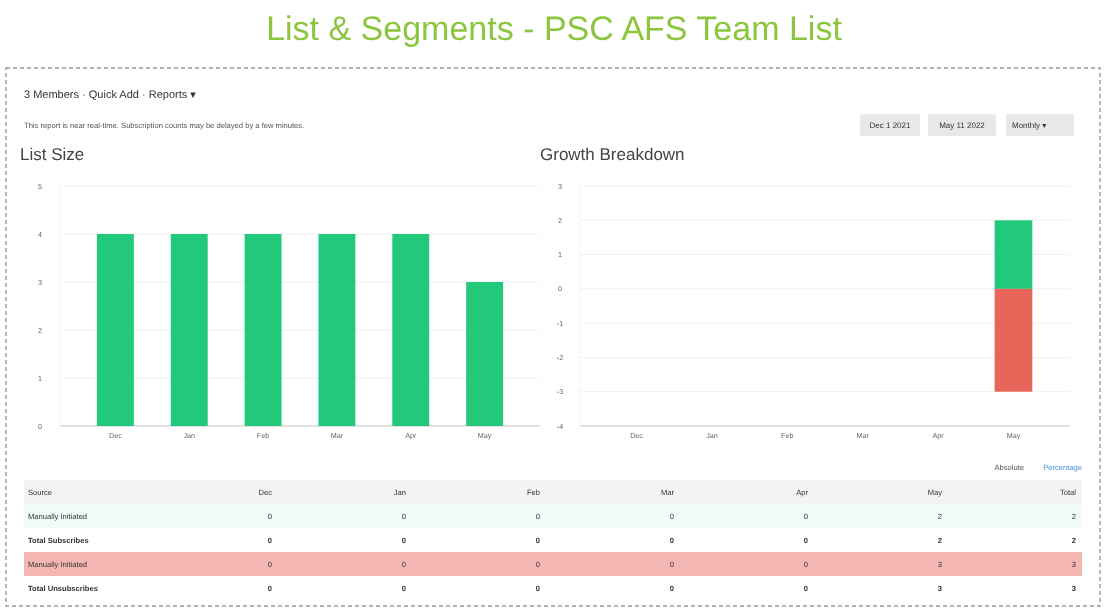 The height and width of the screenshot is (612, 1110). What do you see at coordinates (613, 154) in the screenshot?
I see `chart-title: Growth Breakdown` at bounding box center [613, 154].